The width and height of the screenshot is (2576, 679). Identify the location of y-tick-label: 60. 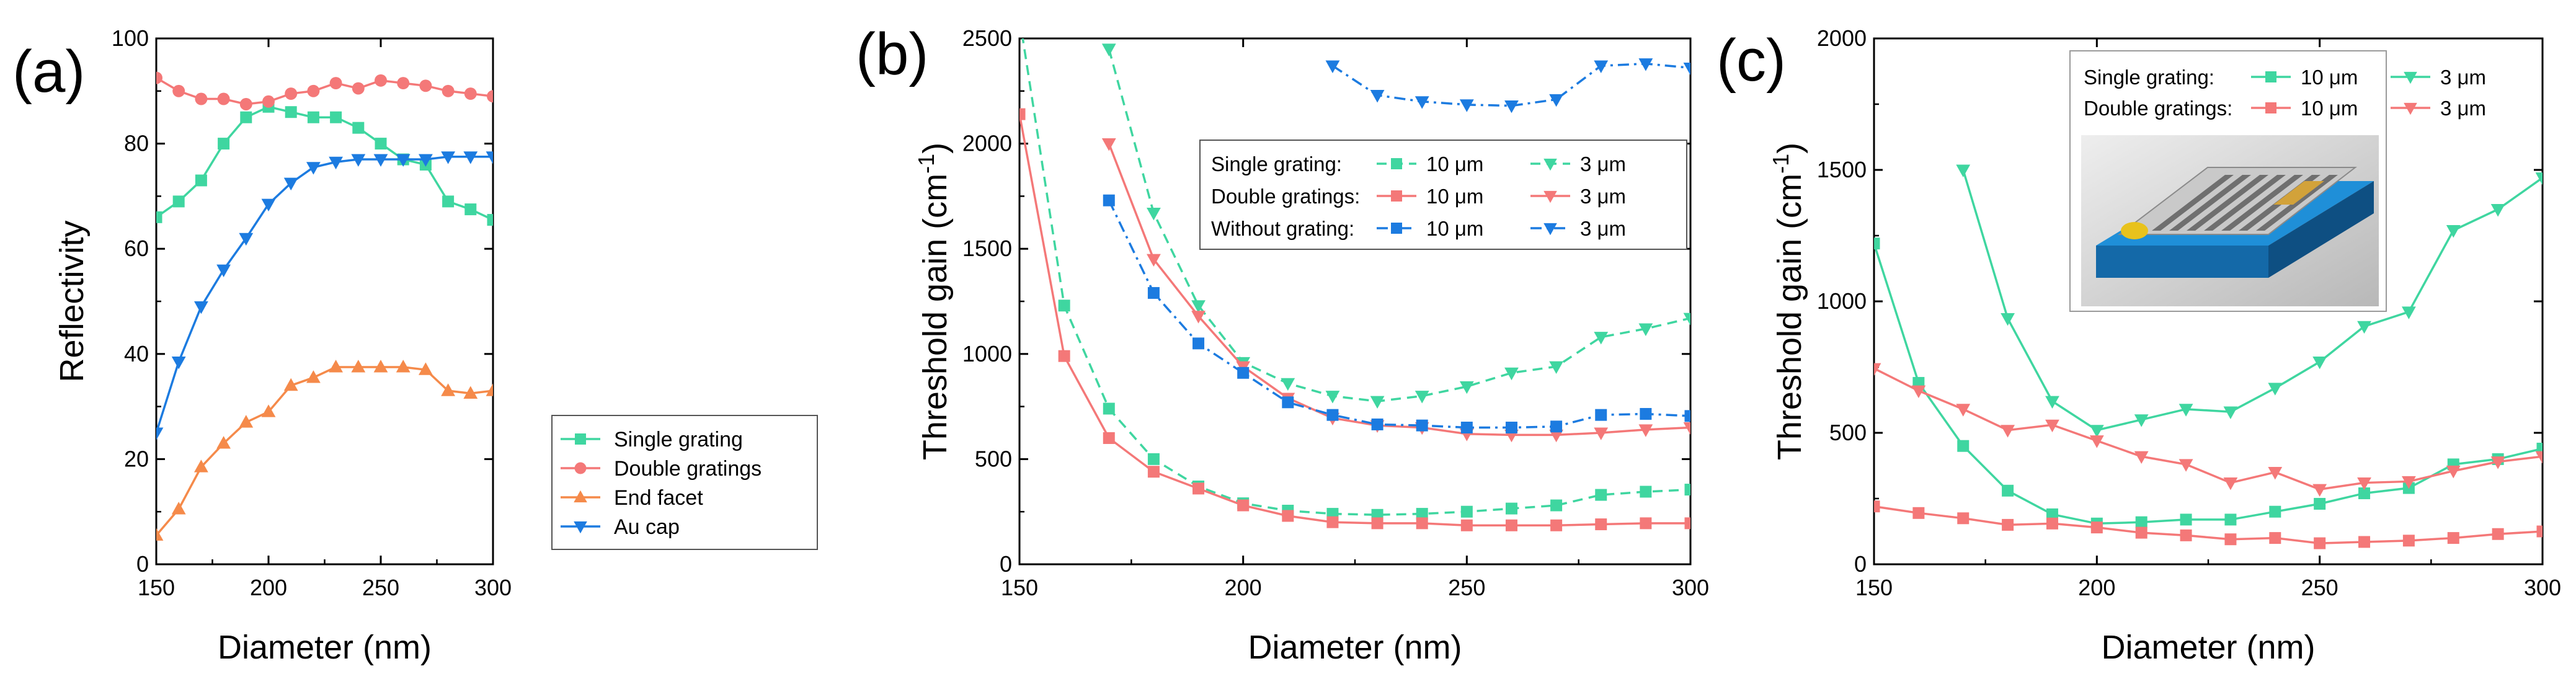
(136, 249).